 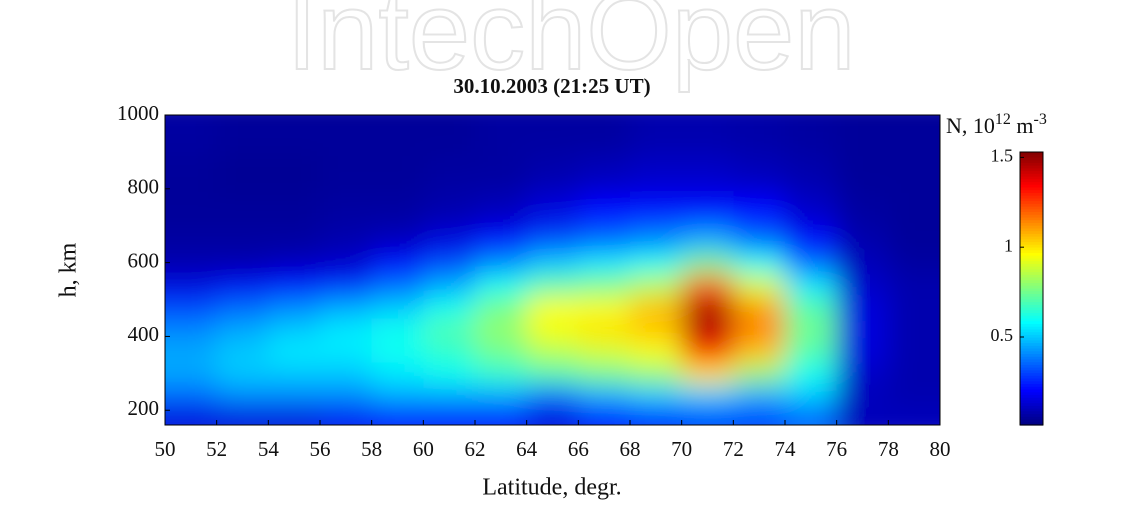 What do you see at coordinates (551, 488) in the screenshot?
I see `x-axis-label: Latitude, degr.` at bounding box center [551, 488].